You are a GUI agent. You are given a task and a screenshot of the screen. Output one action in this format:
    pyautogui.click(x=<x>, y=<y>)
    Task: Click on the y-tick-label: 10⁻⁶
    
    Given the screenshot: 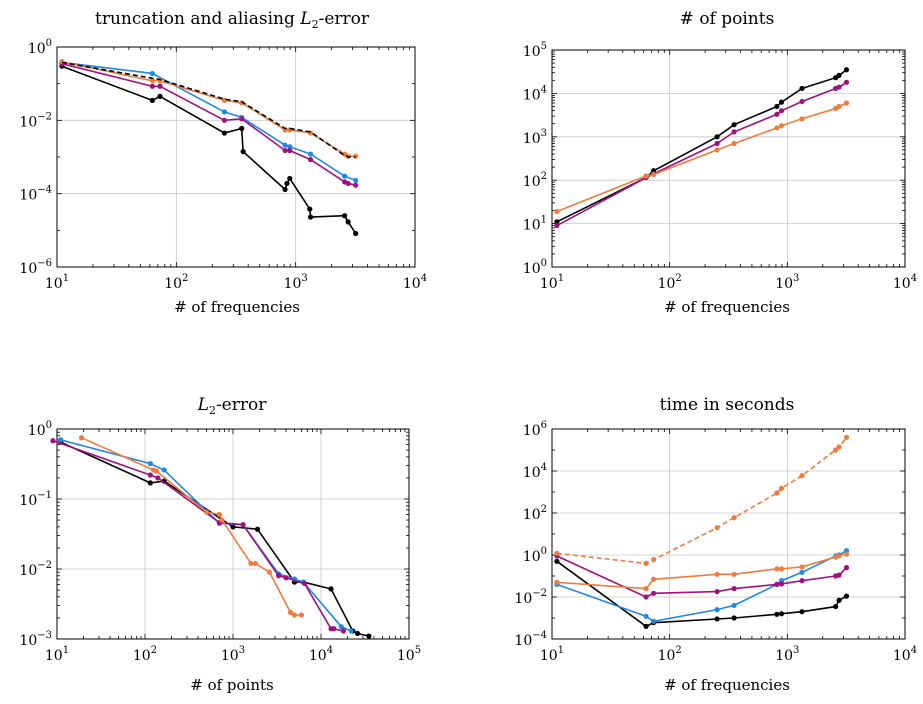 What is the action you would take?
    pyautogui.click(x=35, y=267)
    